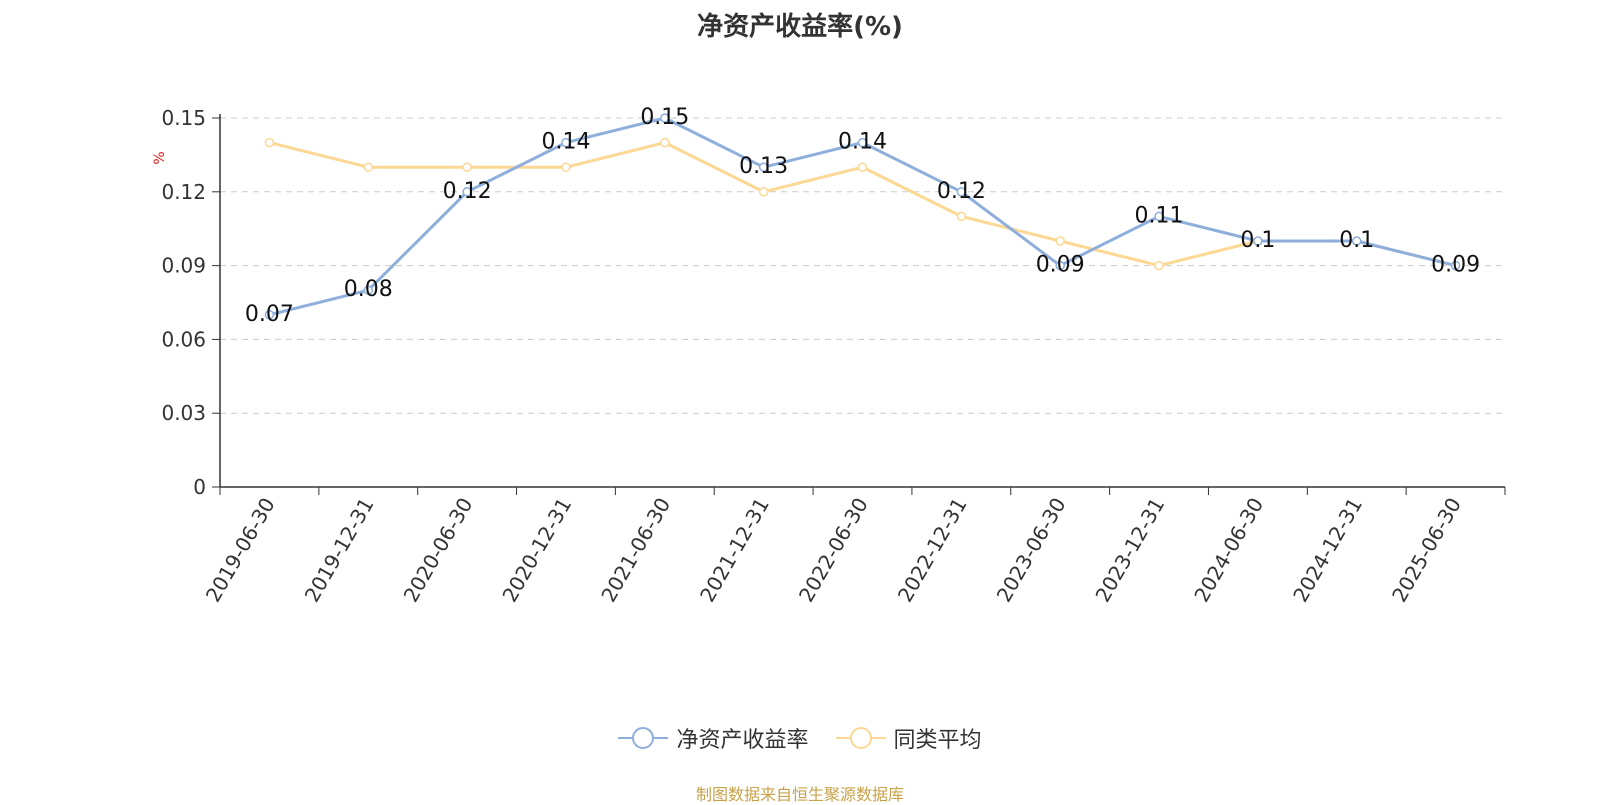 The width and height of the screenshot is (1600, 805). What do you see at coordinates (183, 339) in the screenshot?
I see `y-tick-label: 0.06` at bounding box center [183, 339].